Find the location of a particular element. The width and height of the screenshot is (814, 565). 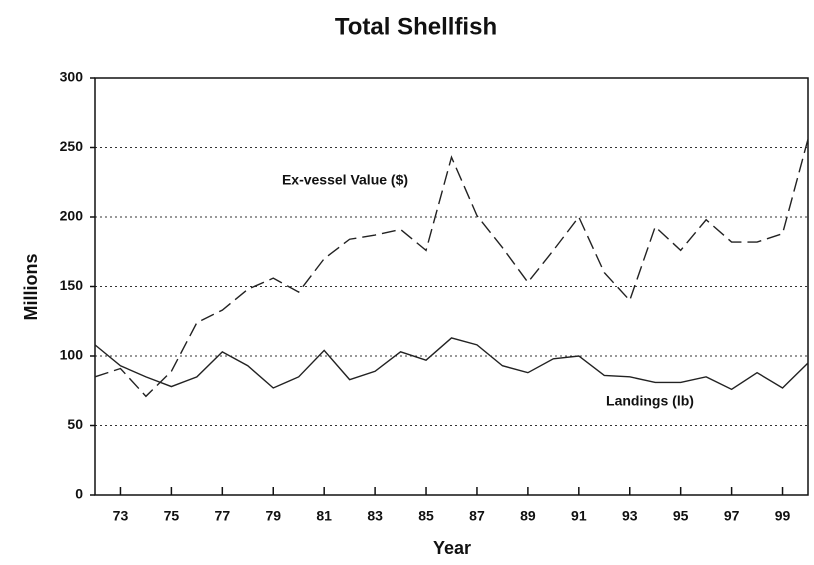

y-tick-label: 250 is located at coordinates (72, 146).